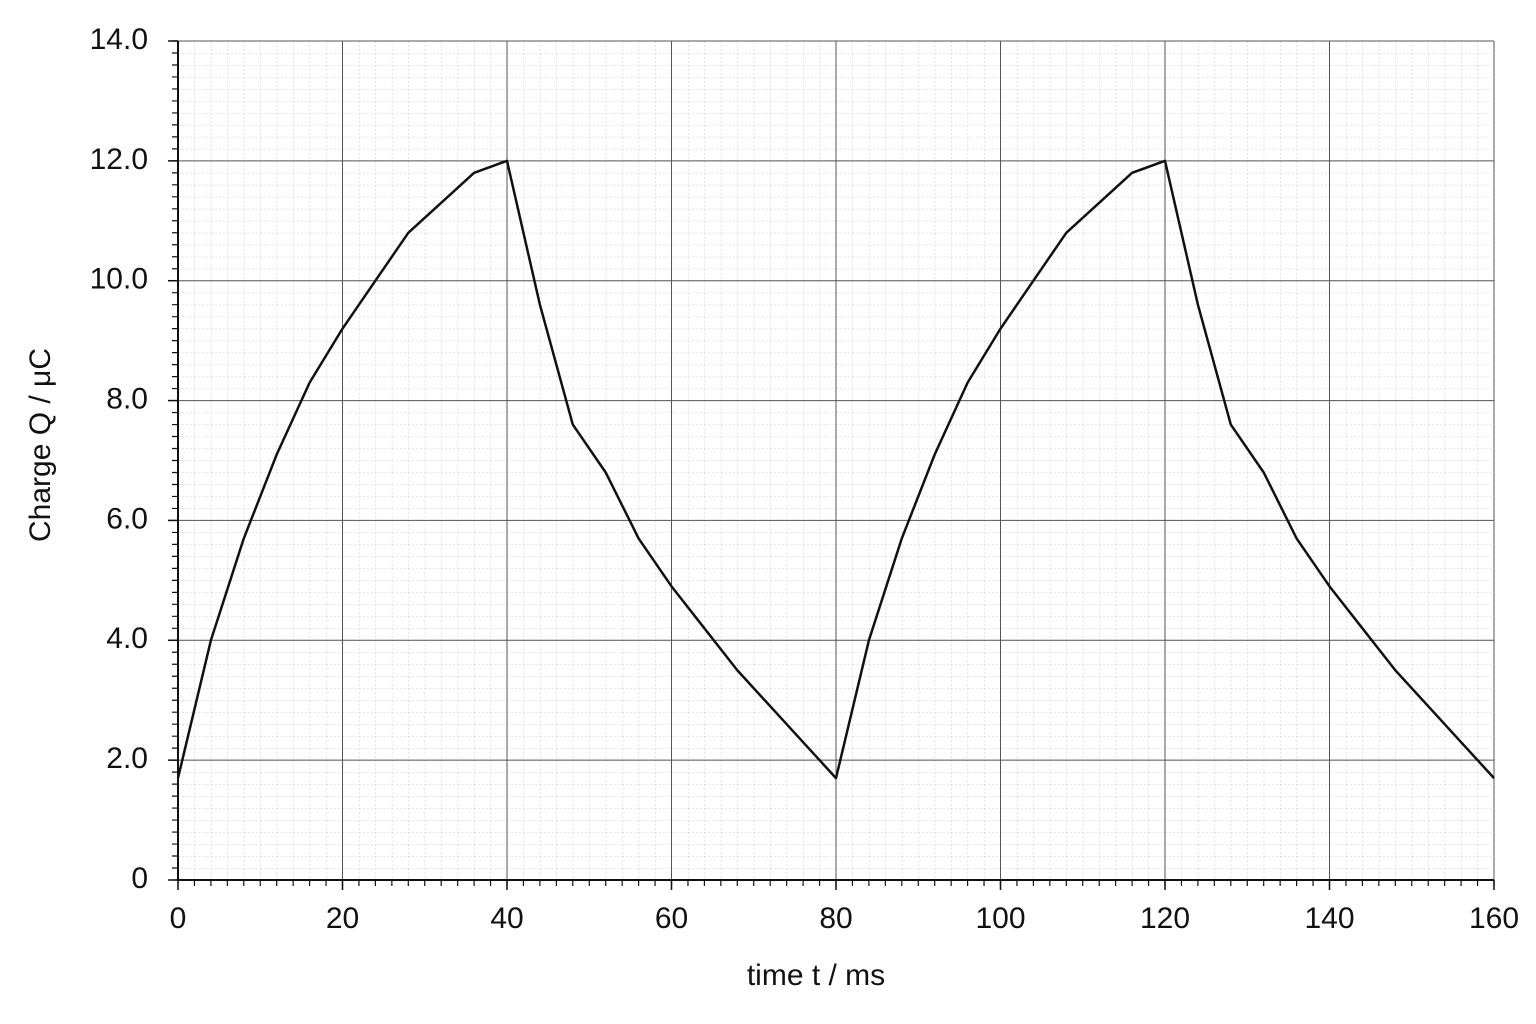 Image resolution: width=1536 pixels, height=1024 pixels. What do you see at coordinates (1494, 918) in the screenshot?
I see `x-tick-label: 160` at bounding box center [1494, 918].